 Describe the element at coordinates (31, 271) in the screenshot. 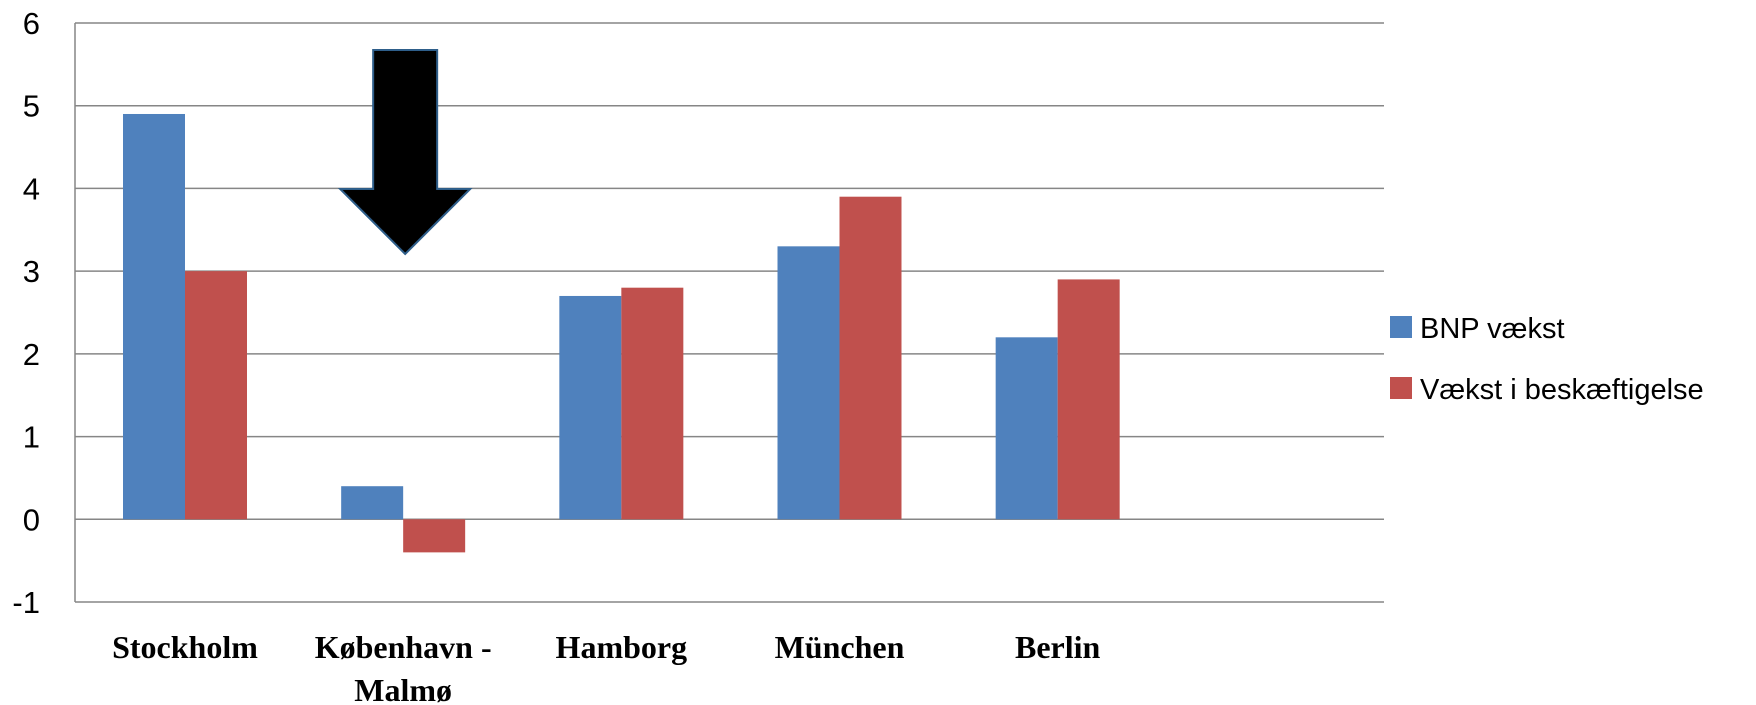

I see `y-tick-label: 3` at that location.